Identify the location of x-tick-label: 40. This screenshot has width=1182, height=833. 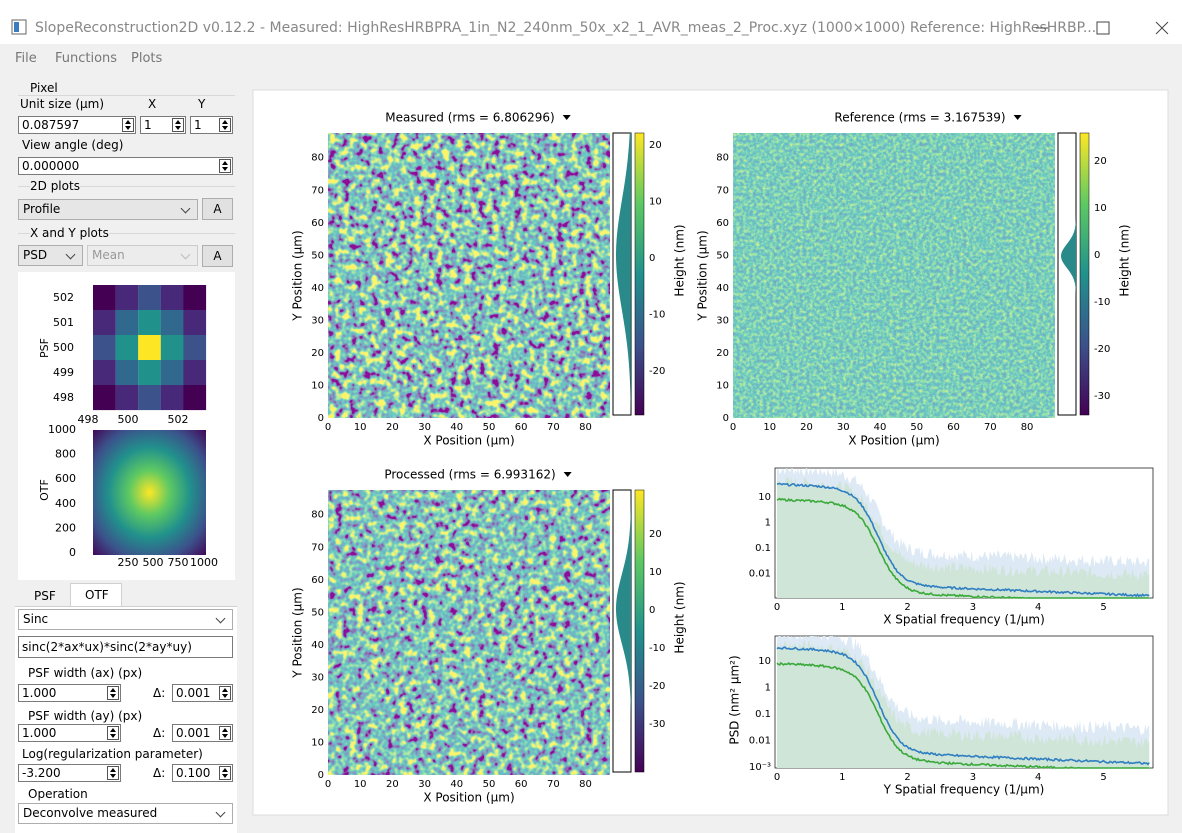
(880, 427).